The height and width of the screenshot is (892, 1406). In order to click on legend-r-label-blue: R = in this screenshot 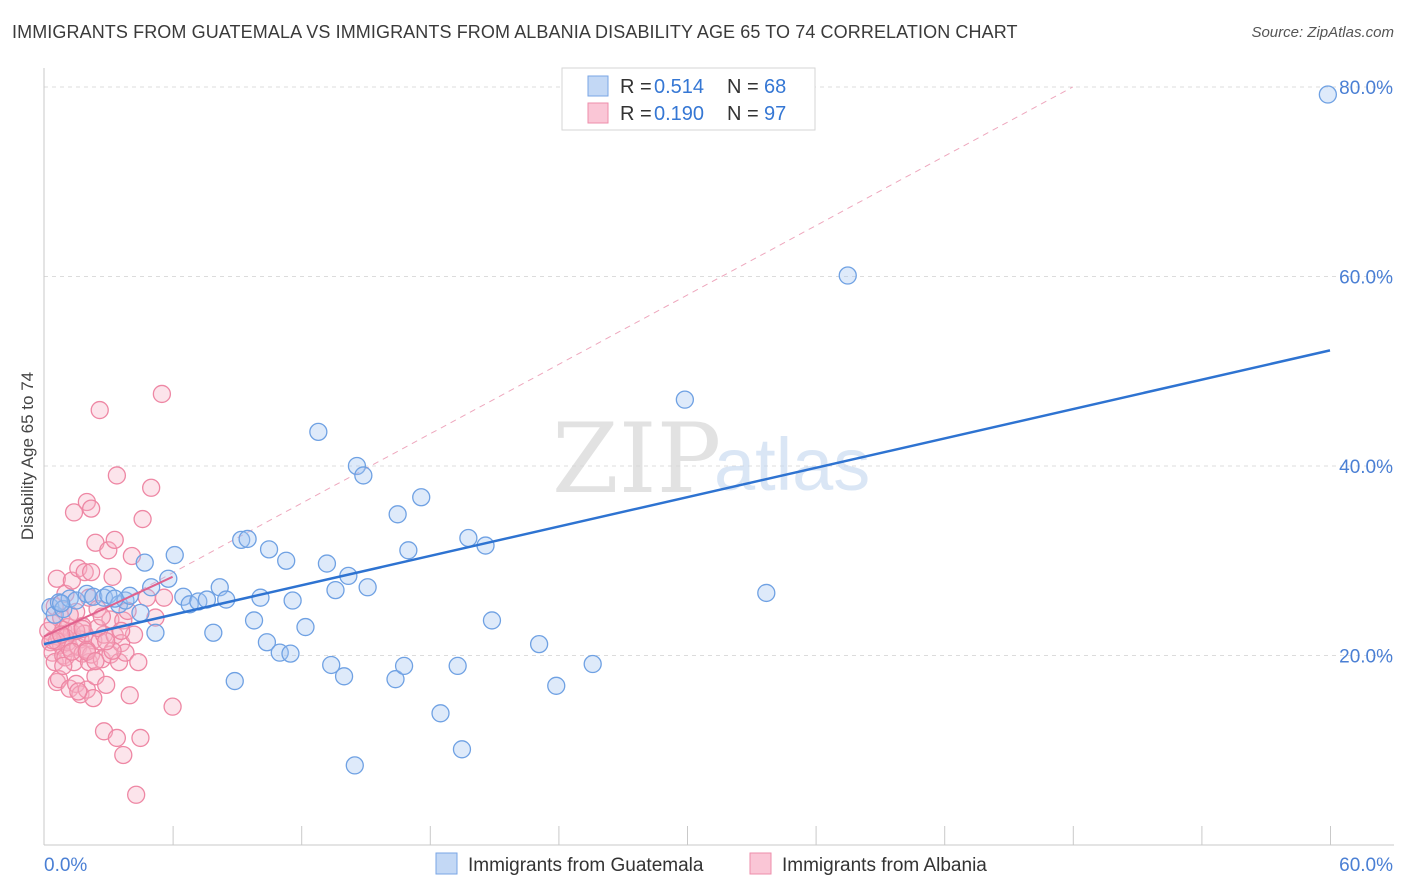, I will do `click(638, 87)`.